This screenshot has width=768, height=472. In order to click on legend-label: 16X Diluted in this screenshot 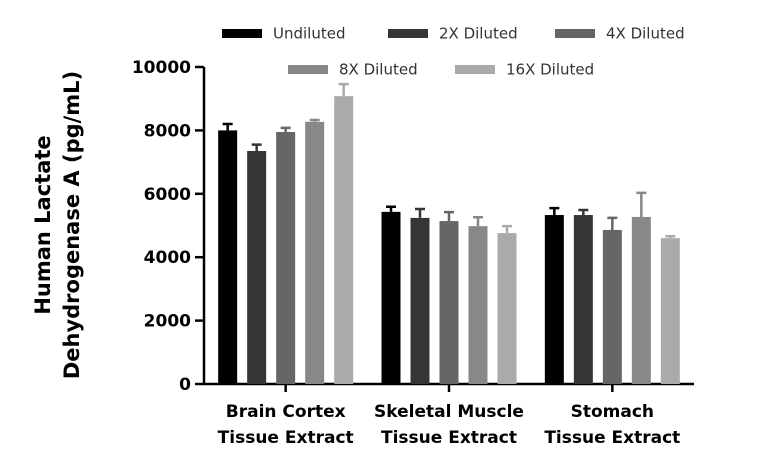, I will do `click(550, 70)`.